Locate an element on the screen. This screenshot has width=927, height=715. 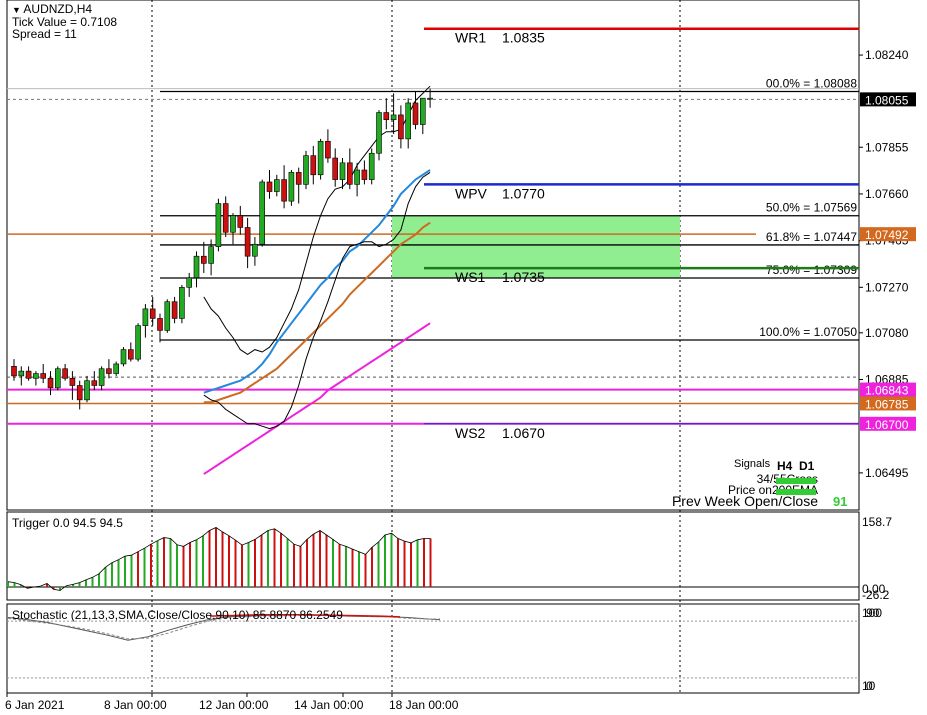
symbol-title: ▼ AUDNZD,H4 is located at coordinates (64, 9).